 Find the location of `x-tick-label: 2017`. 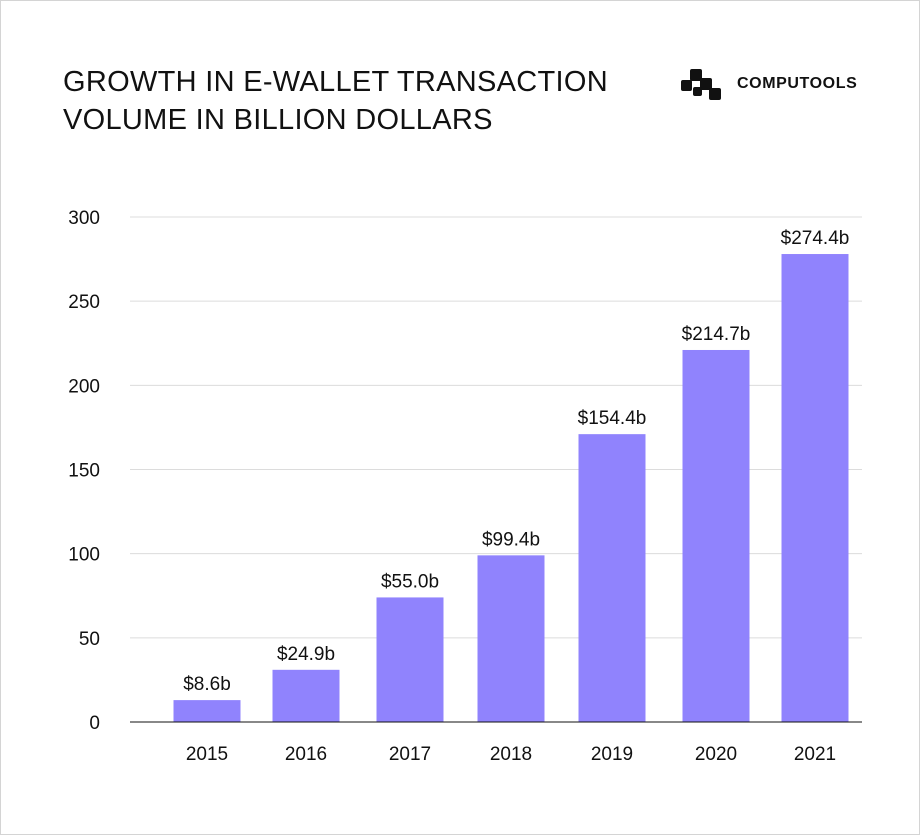

x-tick-label: 2017 is located at coordinates (410, 754).